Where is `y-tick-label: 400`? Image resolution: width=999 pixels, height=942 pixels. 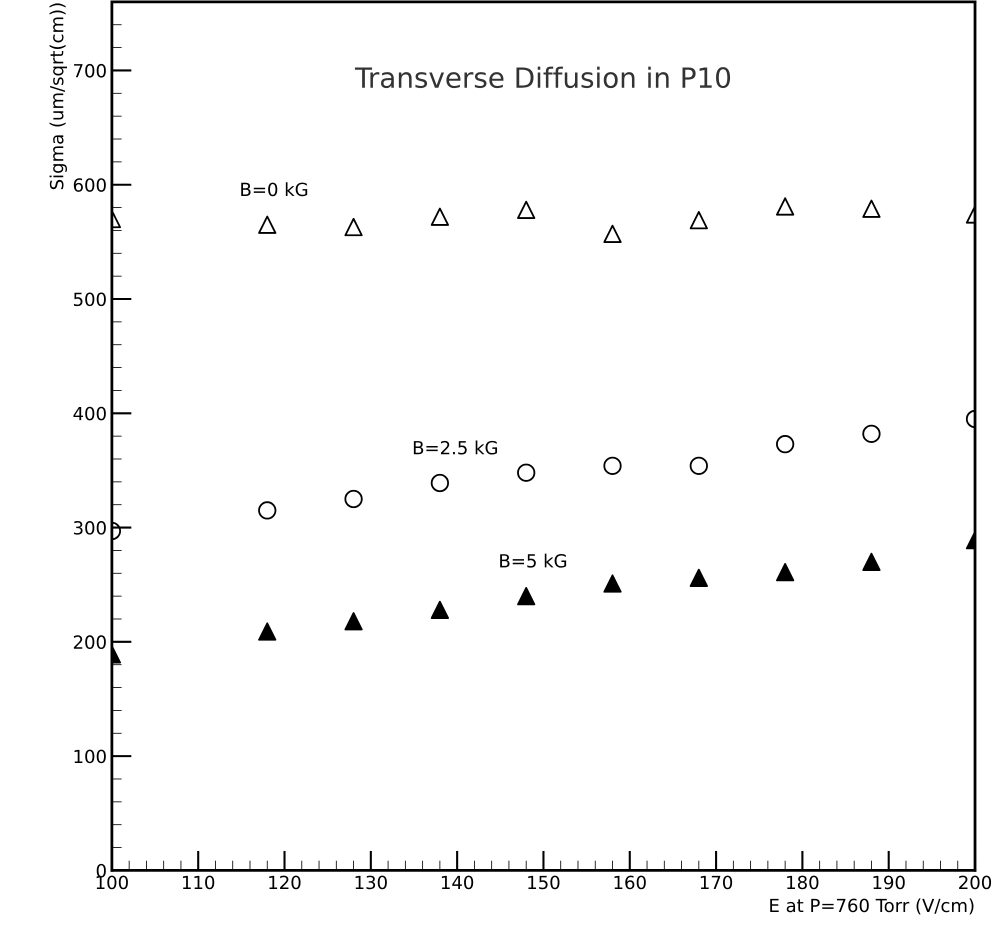 y-tick-label: 400 is located at coordinates (89, 413).